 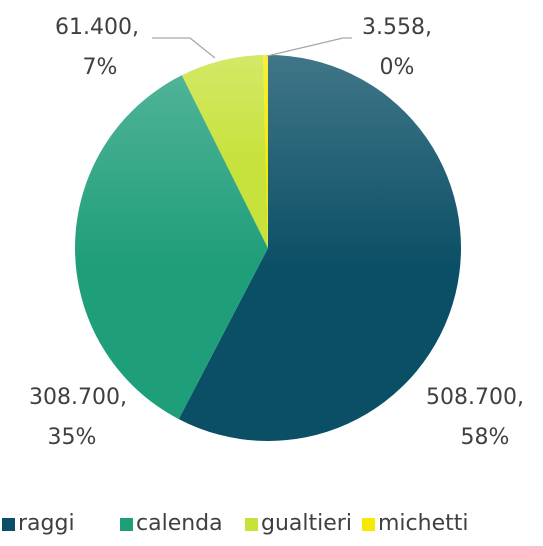 I want to click on data-label: 35%, so click(x=72, y=437).